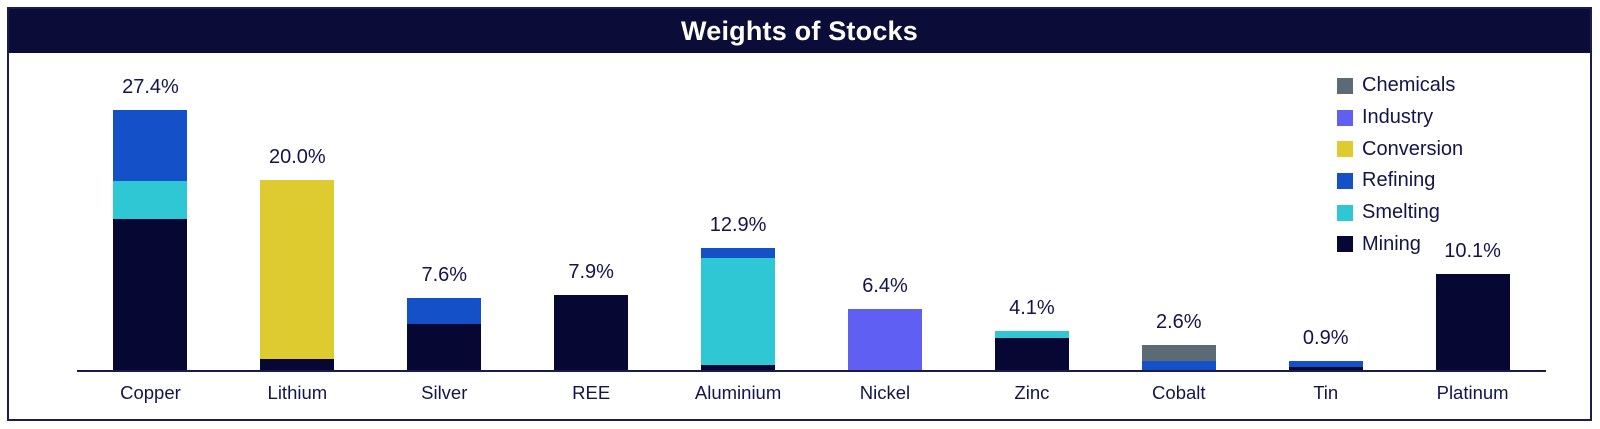  What do you see at coordinates (885, 211) in the screenshot?
I see `bar-column: 6.4%` at bounding box center [885, 211].